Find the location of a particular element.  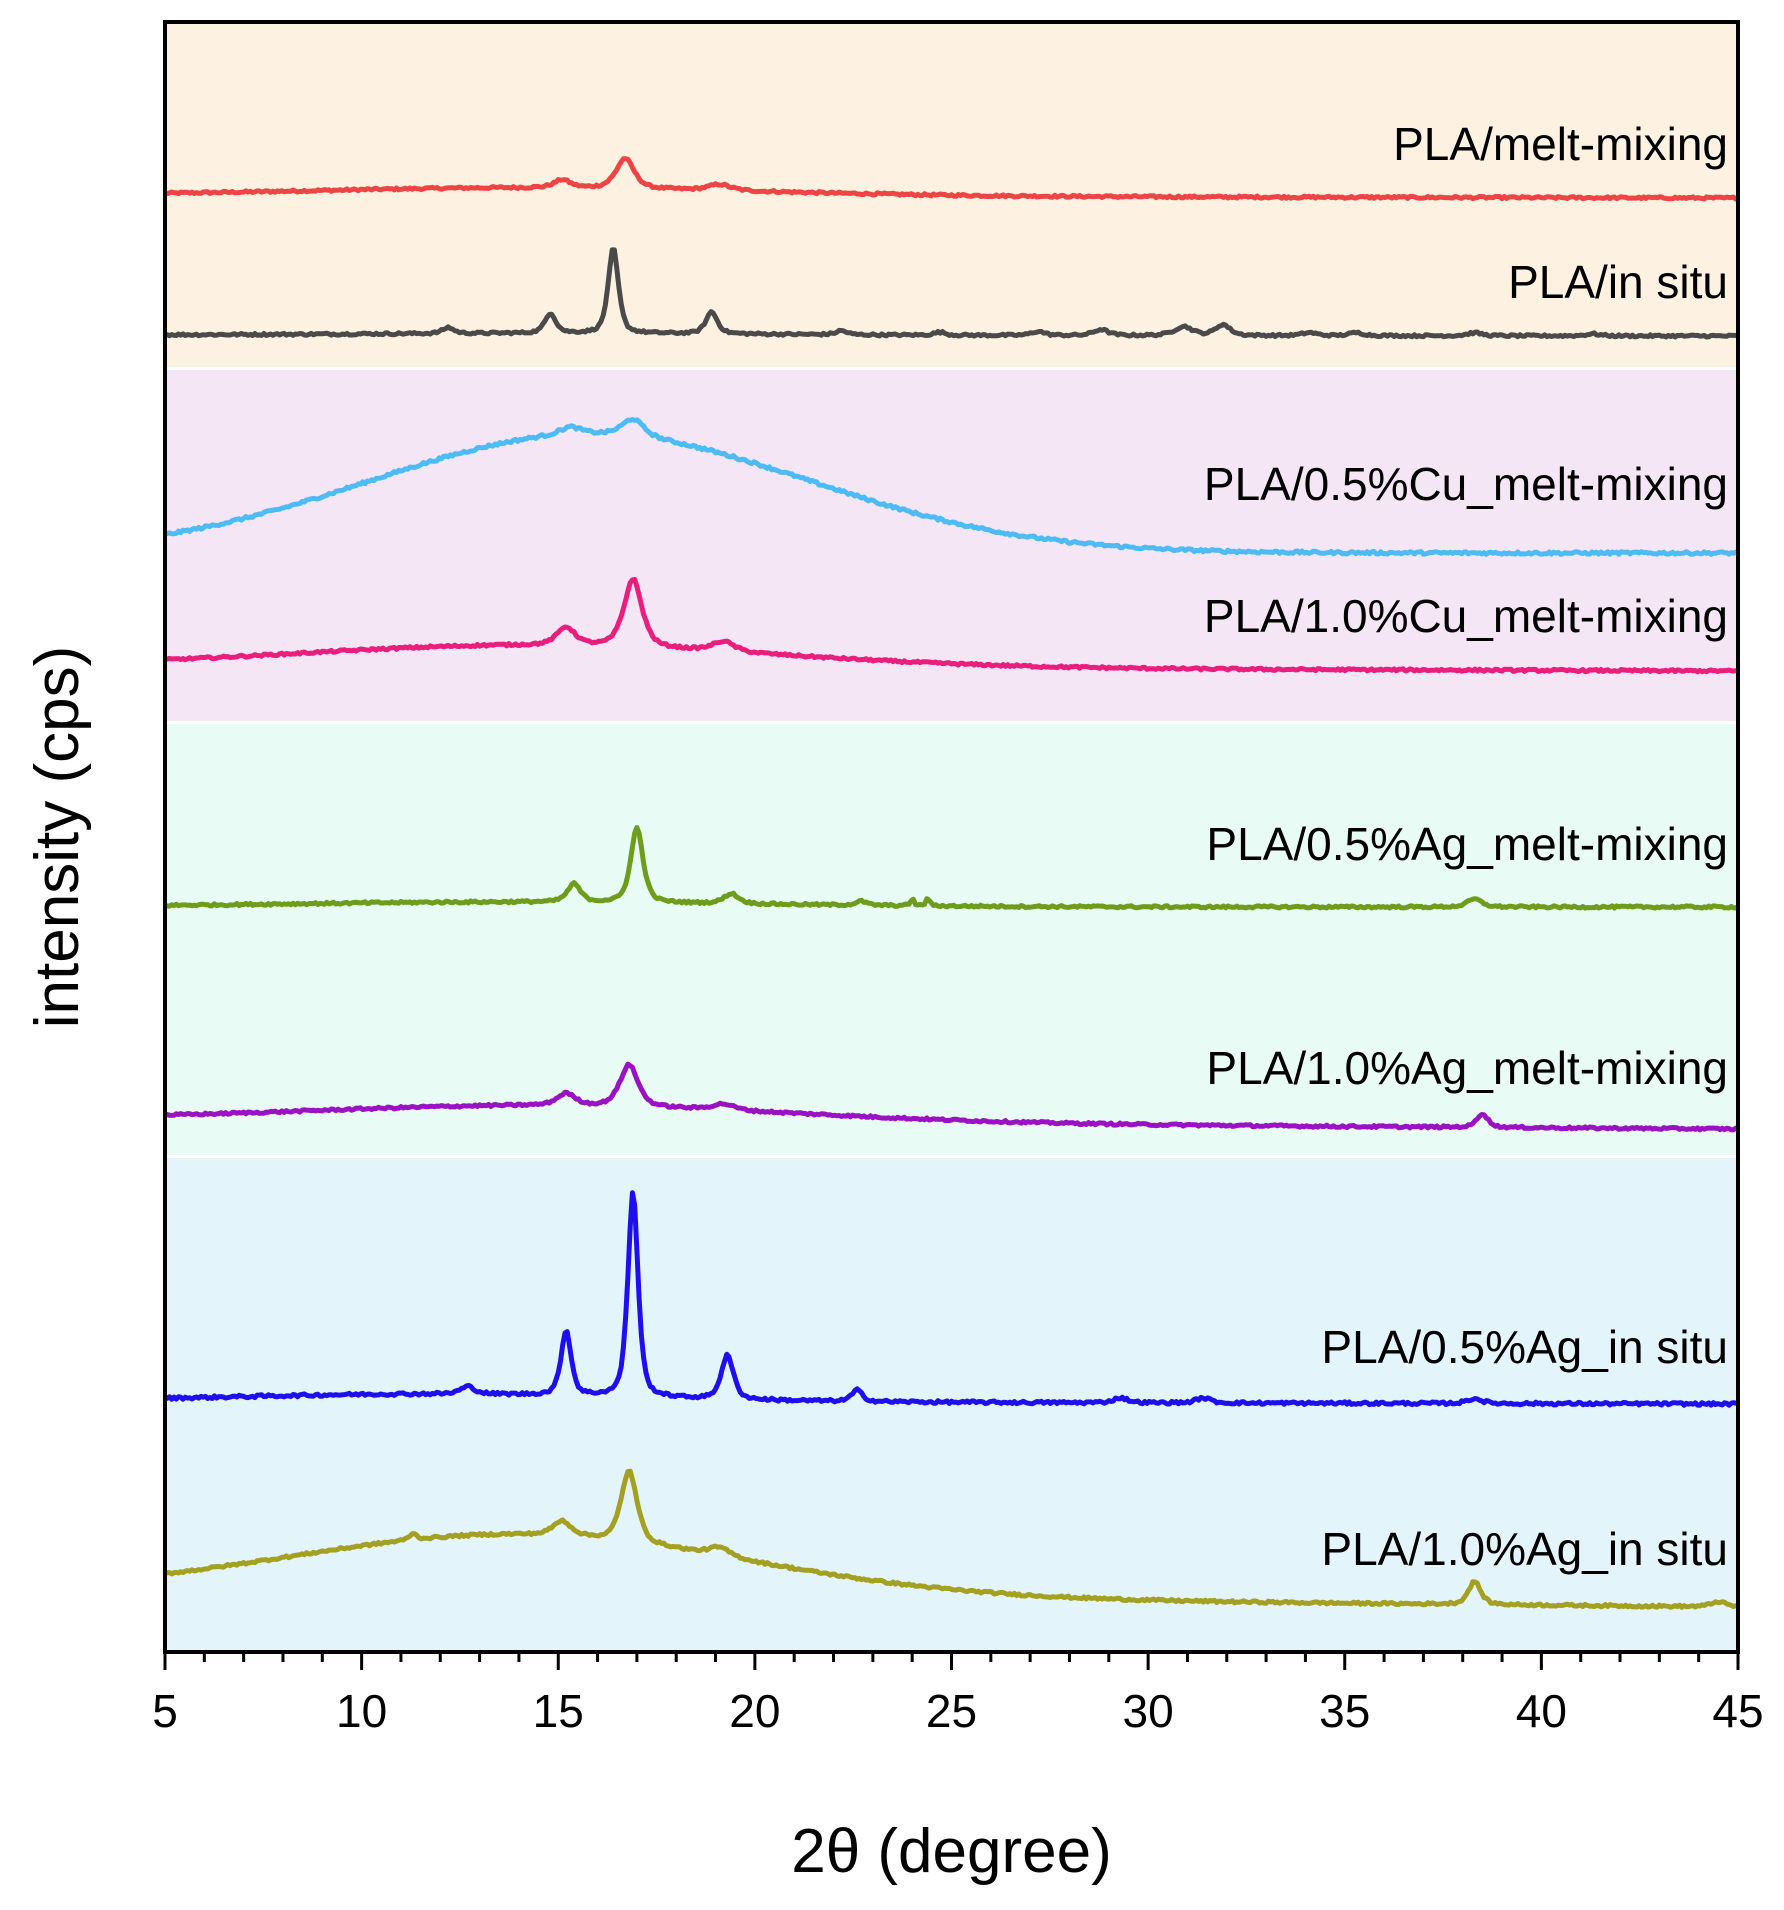

x-tick-label: 35 is located at coordinates (1344, 1711).